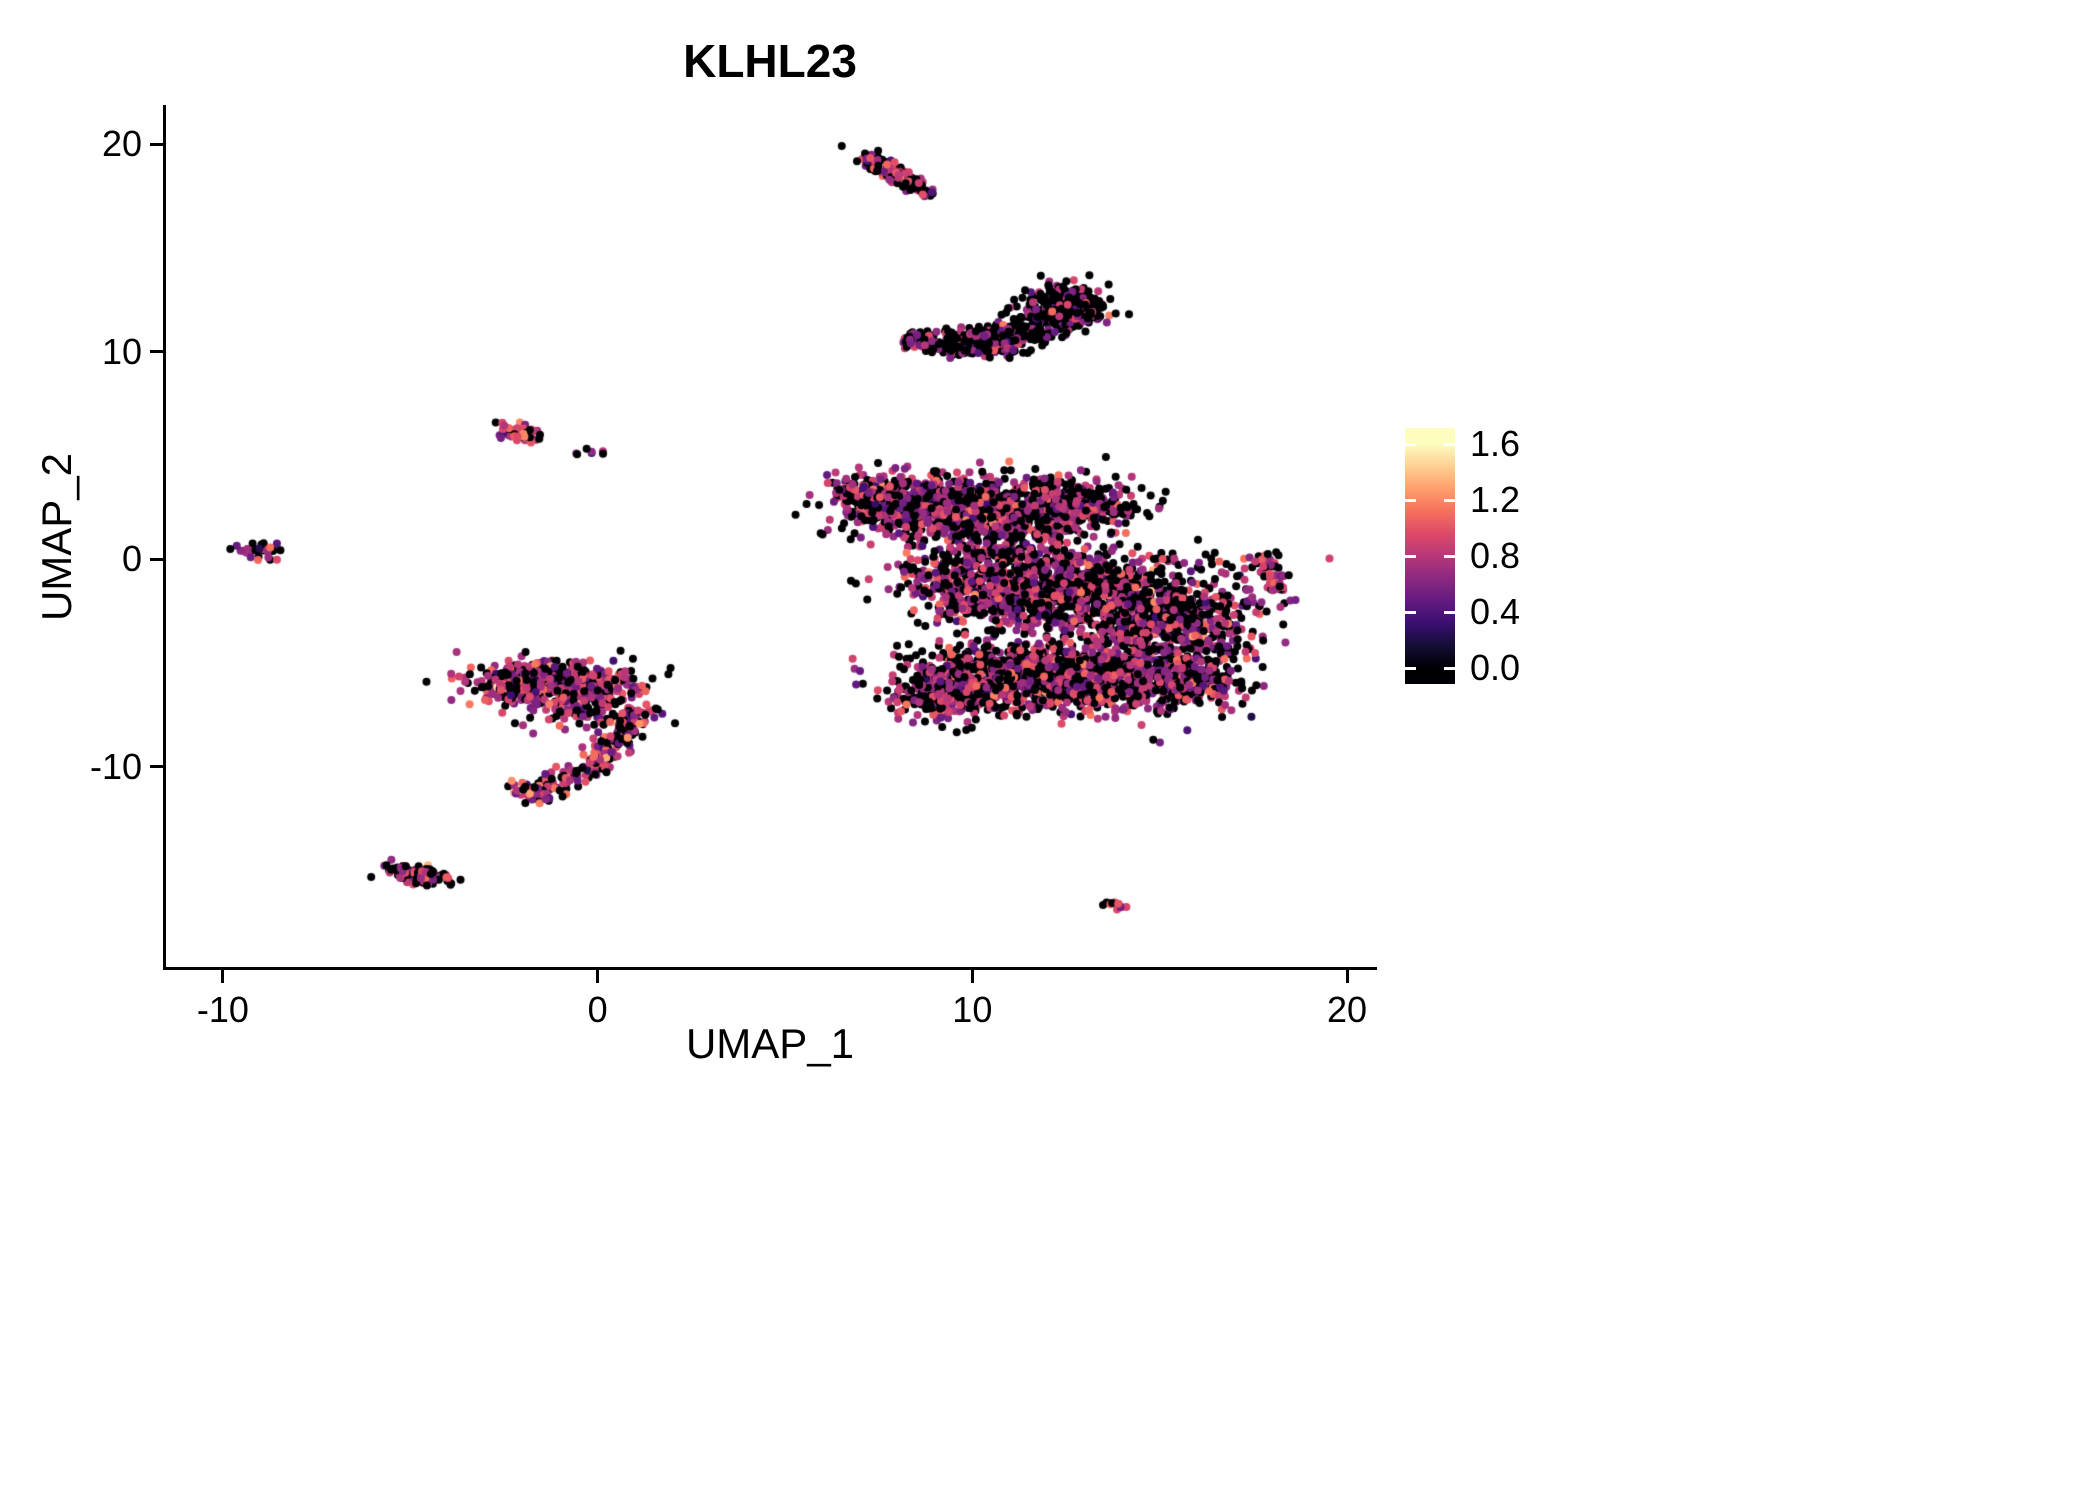  Describe the element at coordinates (222, 1009) in the screenshot. I see `x-tick-label: -10` at that location.